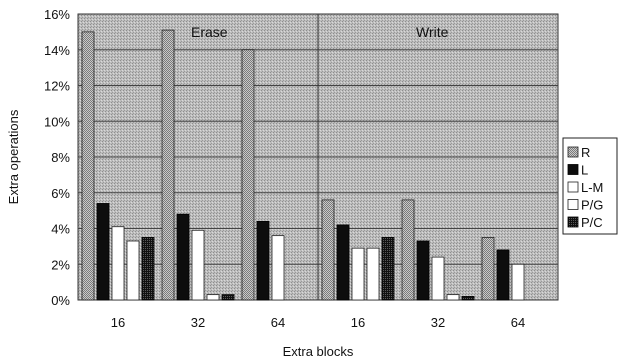 The height and width of the screenshot is (364, 618). What do you see at coordinates (432, 32) in the screenshot?
I see `panel-title-write: Write` at bounding box center [432, 32].